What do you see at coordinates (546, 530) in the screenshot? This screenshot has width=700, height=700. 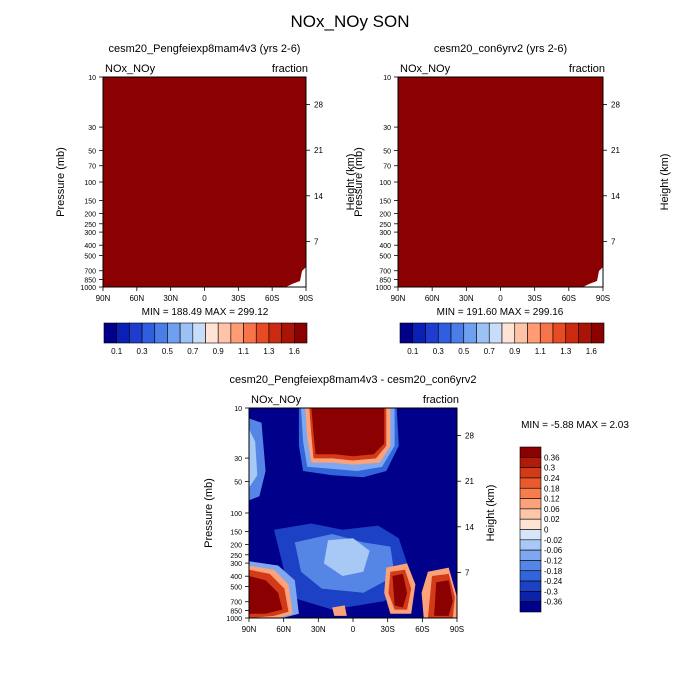 I see `colorbar-label: 0` at bounding box center [546, 530].